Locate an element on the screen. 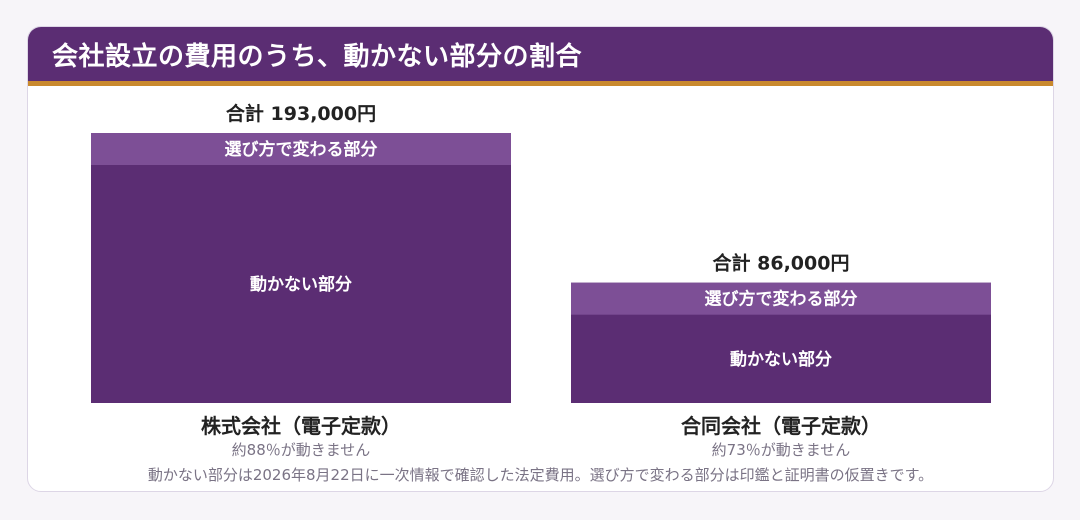 The width and height of the screenshot is (1080, 520). category-label-1: 合同会社（電子定款） is located at coordinates (781, 426).